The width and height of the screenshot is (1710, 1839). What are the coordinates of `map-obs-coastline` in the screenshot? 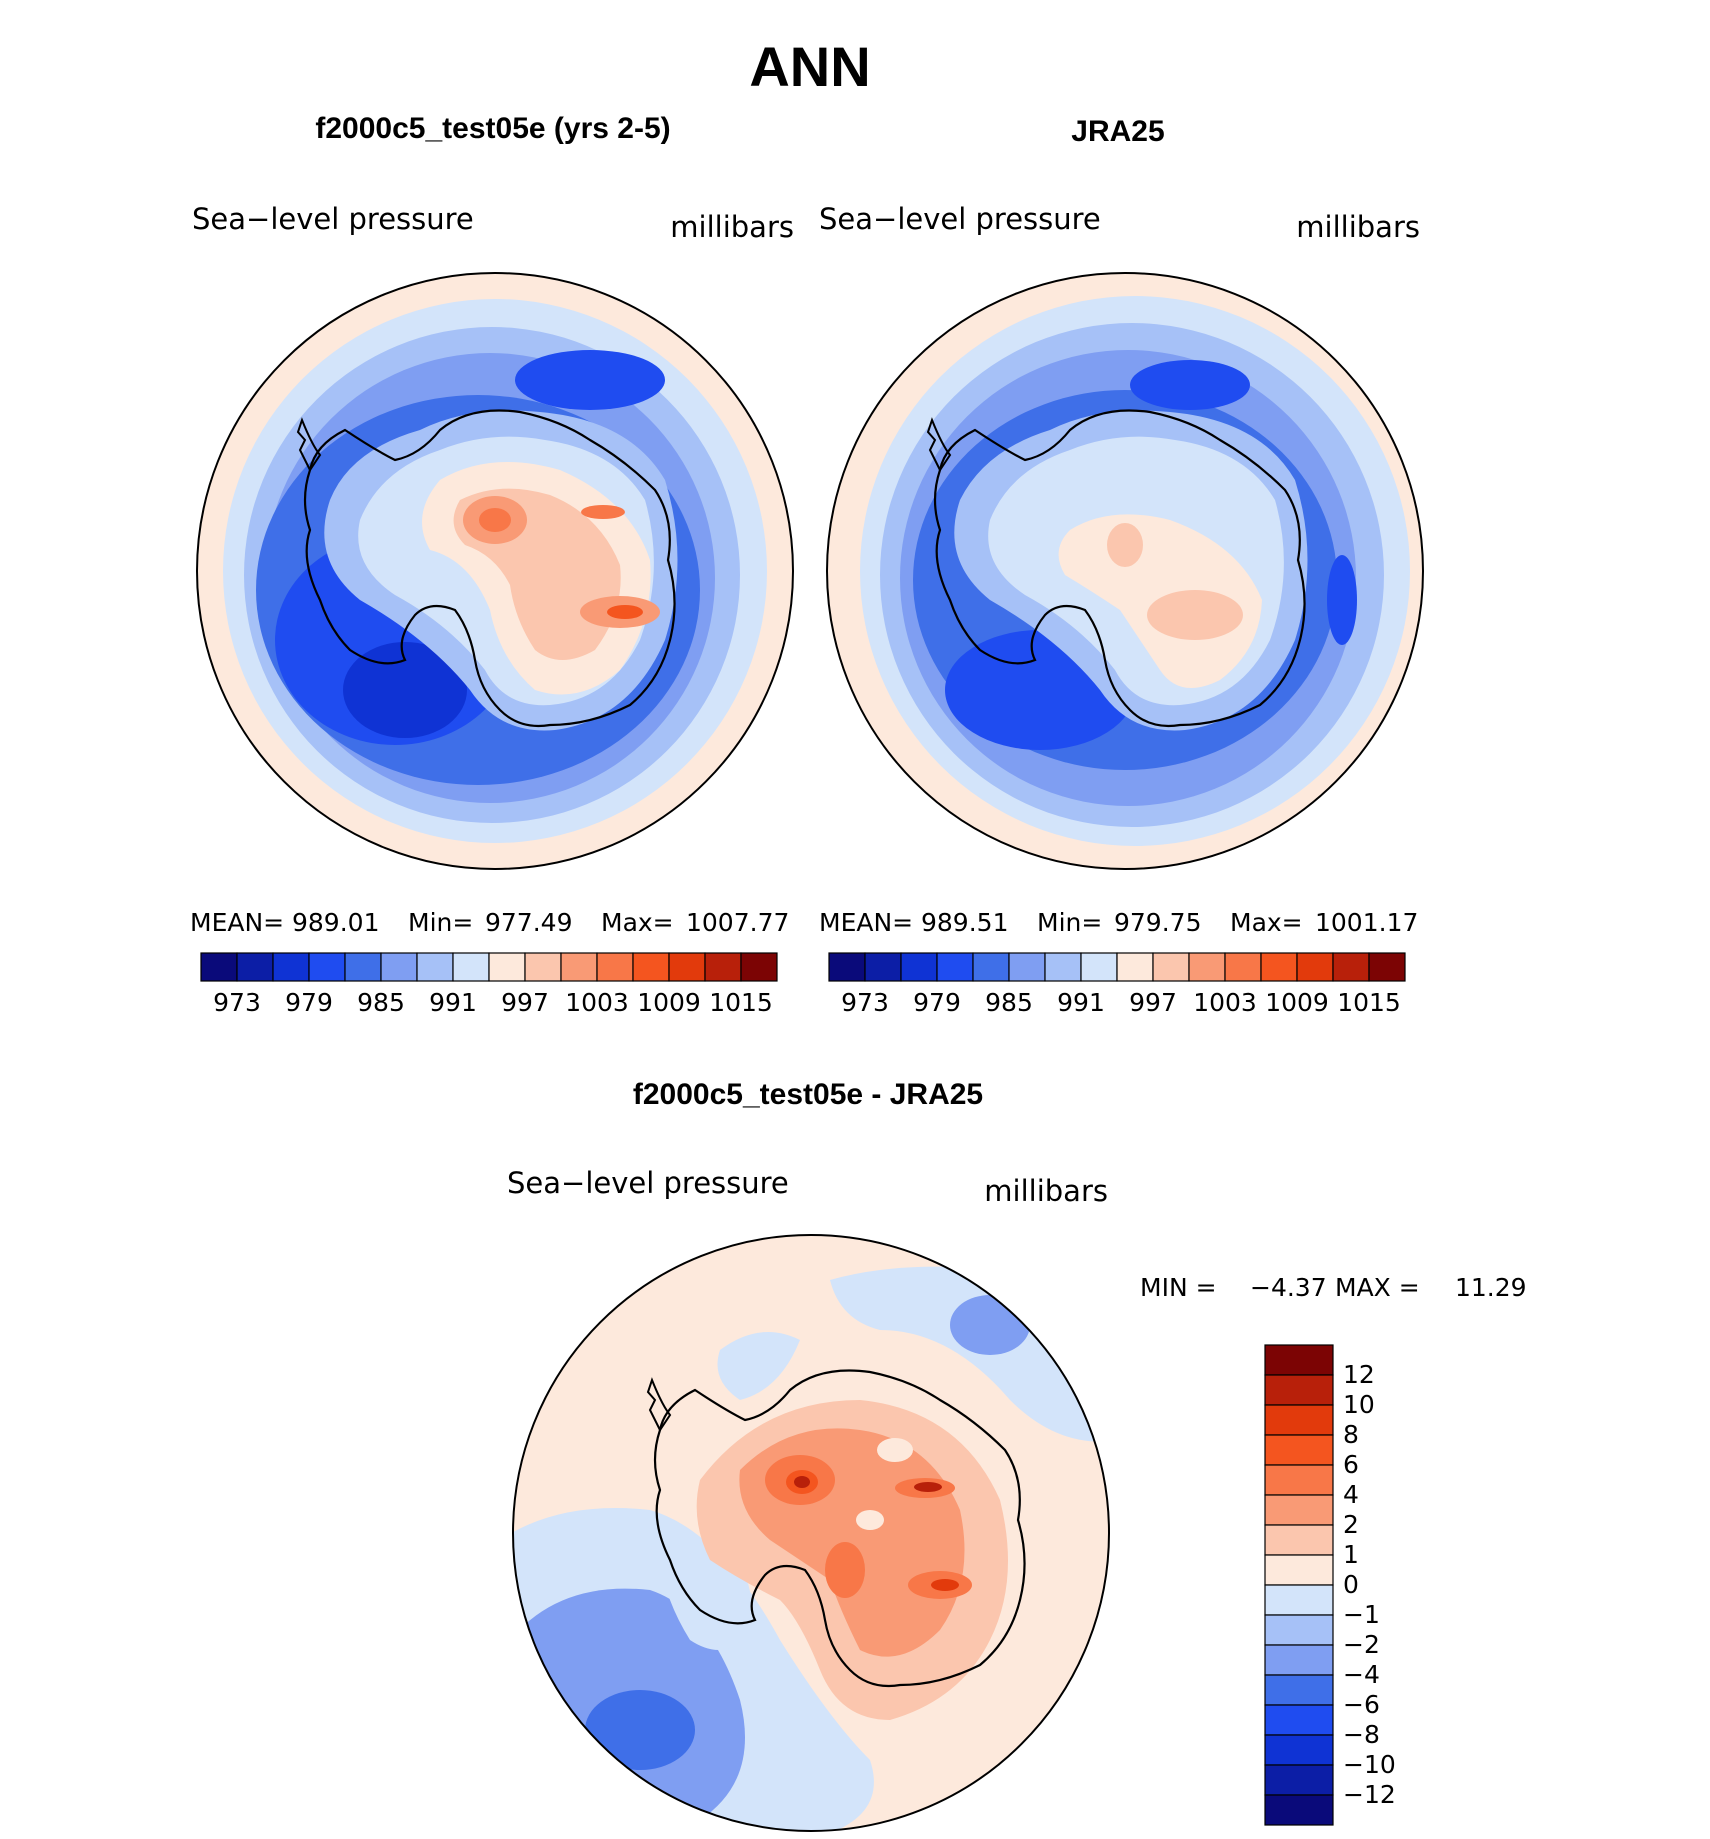 It's located at (1119, 568).